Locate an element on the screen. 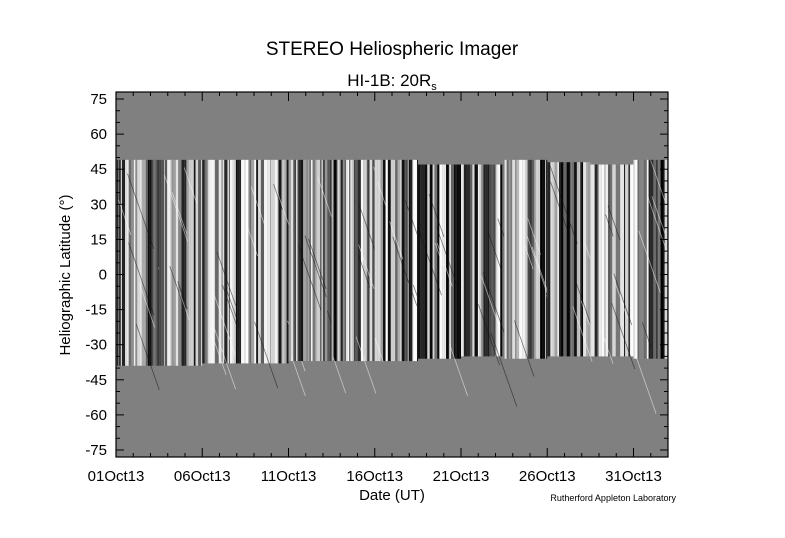 This screenshot has width=785, height=538. x-tick-label: 06Oct13 is located at coordinates (202, 476).